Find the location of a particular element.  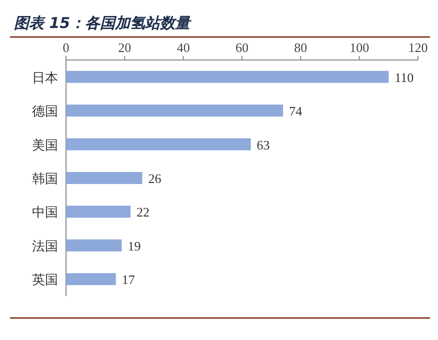

x-tick-label: 0 is located at coordinates (66, 47).